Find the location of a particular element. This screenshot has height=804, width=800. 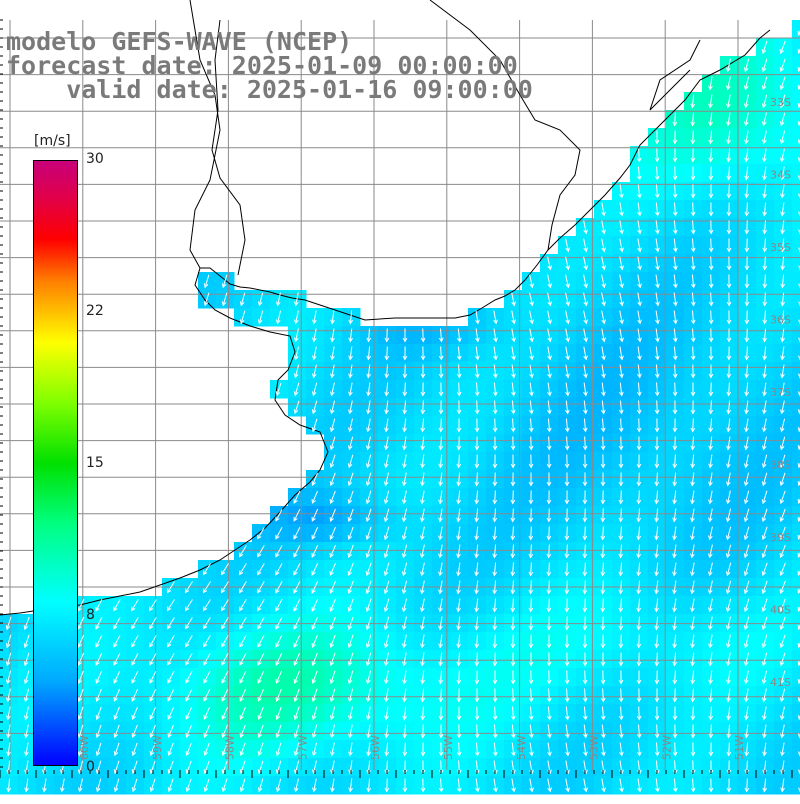

colorbar-tick-8: 8 is located at coordinates (90, 615).